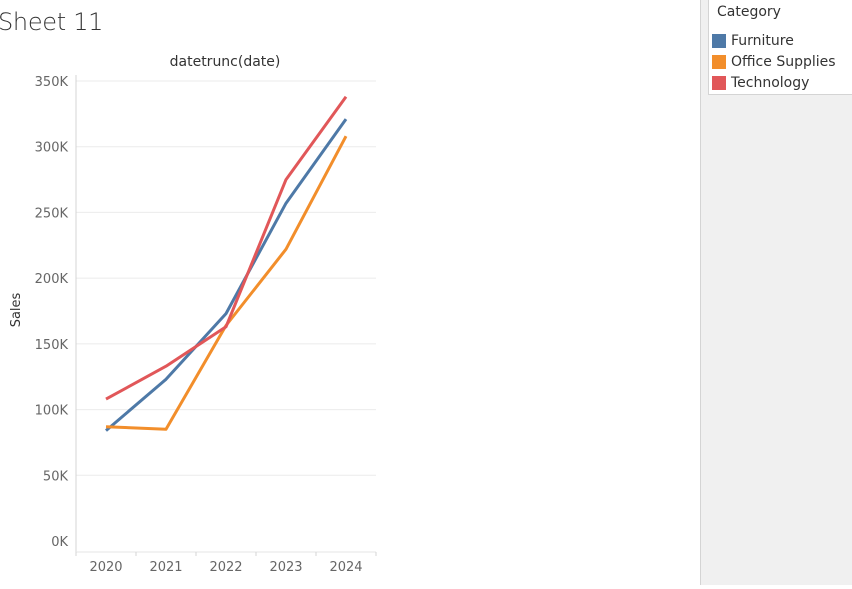  I want to click on y-tick-label: 150K, so click(52, 345).